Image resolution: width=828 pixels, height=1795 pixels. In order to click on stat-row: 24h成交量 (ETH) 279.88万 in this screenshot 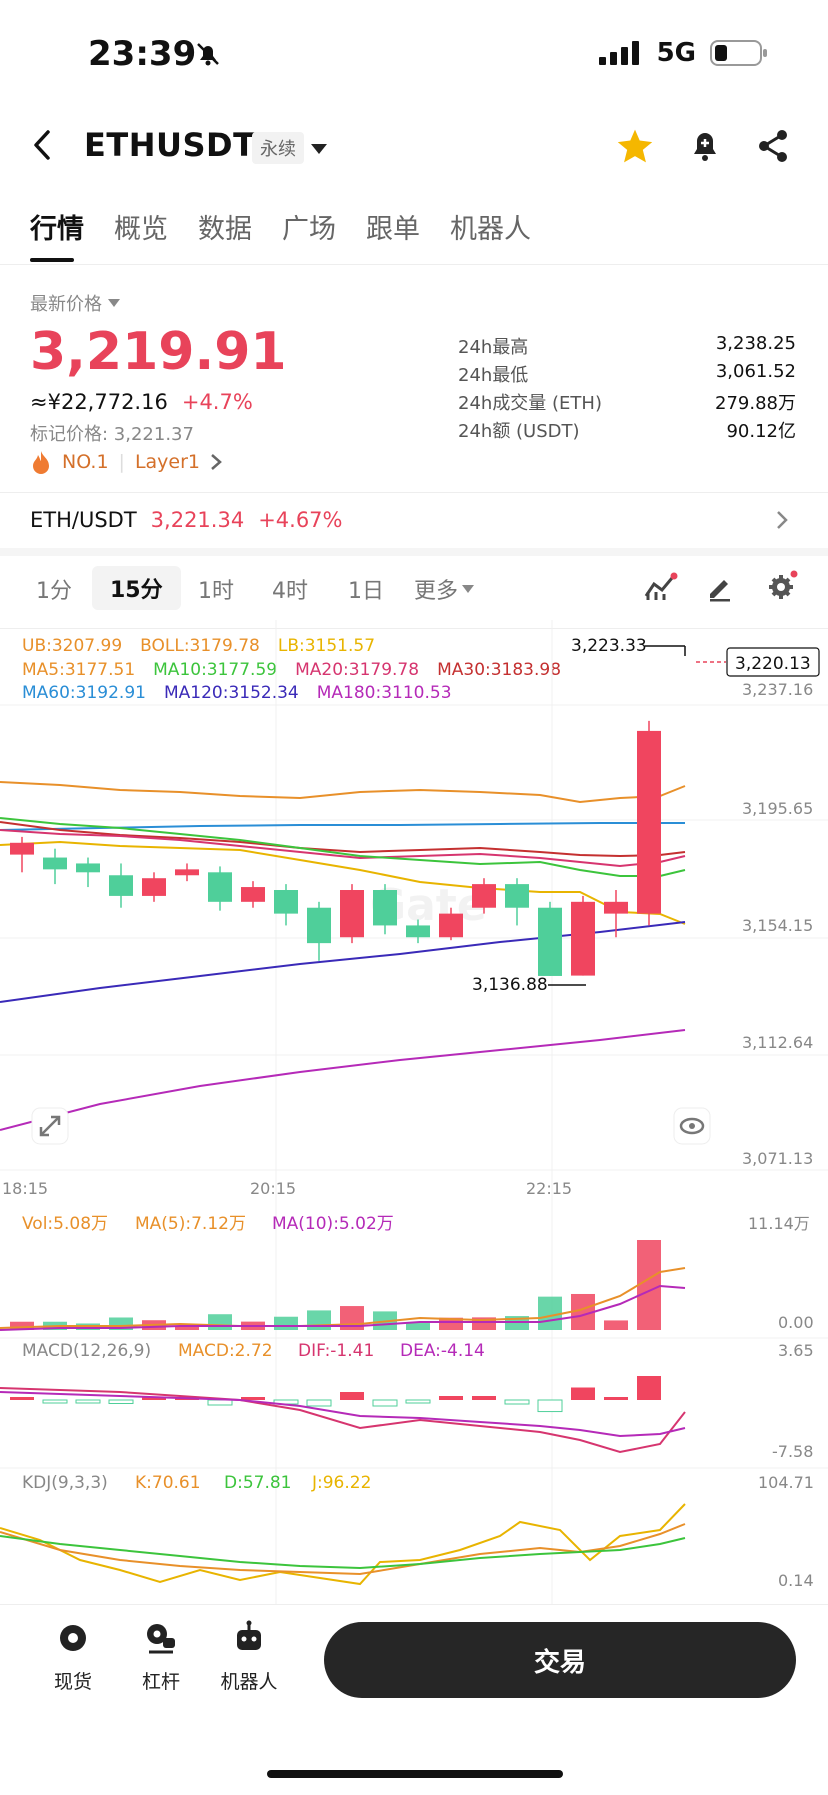, I will do `click(627, 403)`.